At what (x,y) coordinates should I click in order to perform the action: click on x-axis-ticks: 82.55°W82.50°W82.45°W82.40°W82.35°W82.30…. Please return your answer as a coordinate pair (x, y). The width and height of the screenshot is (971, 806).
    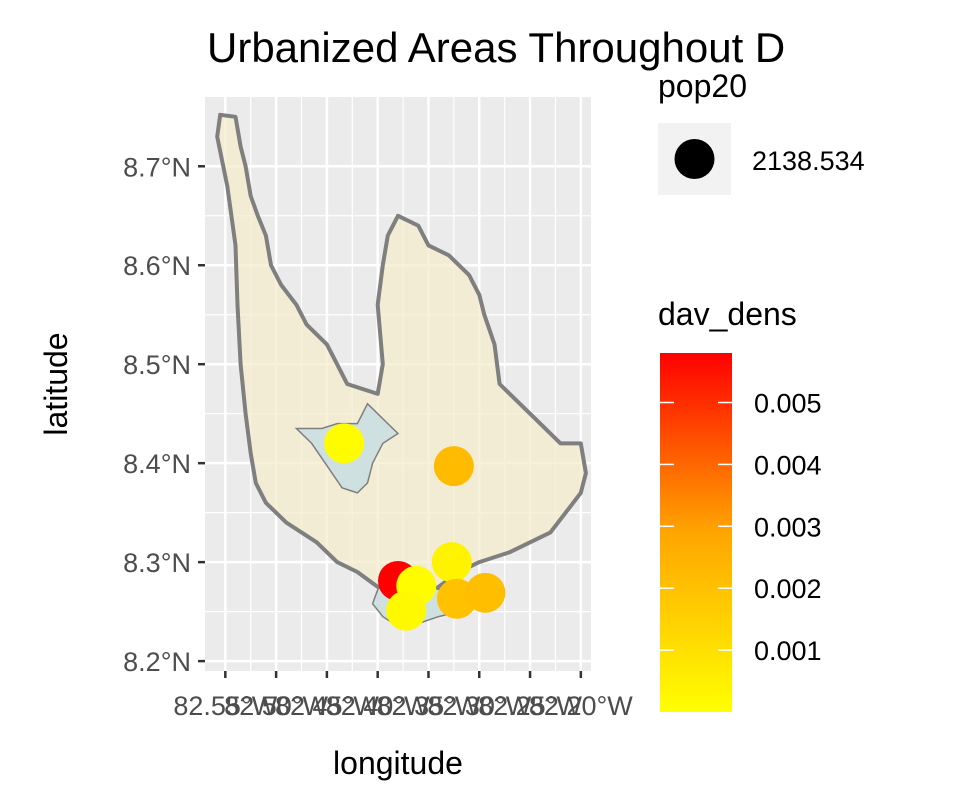
    Looking at the image, I should click on (403, 696).